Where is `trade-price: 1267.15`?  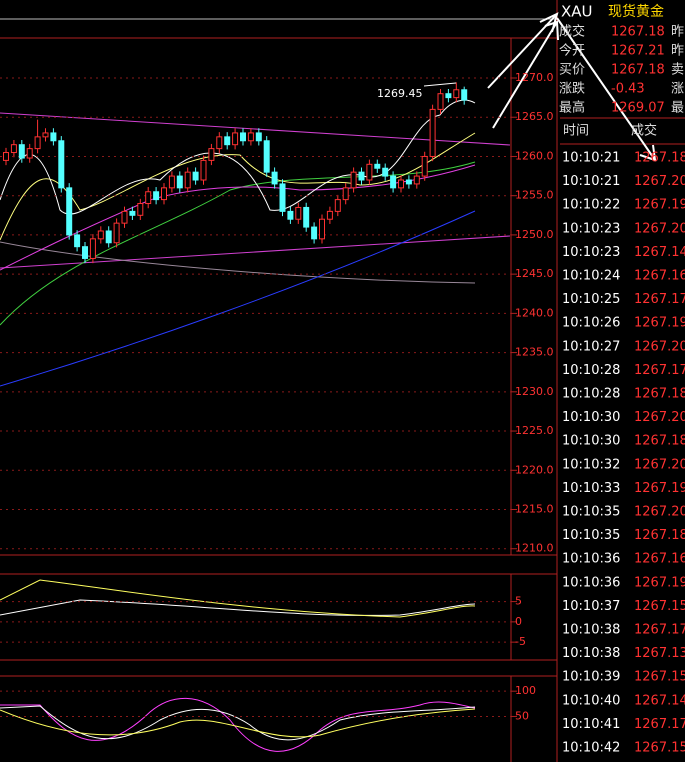
trade-price: 1267.15 is located at coordinates (659, 748).